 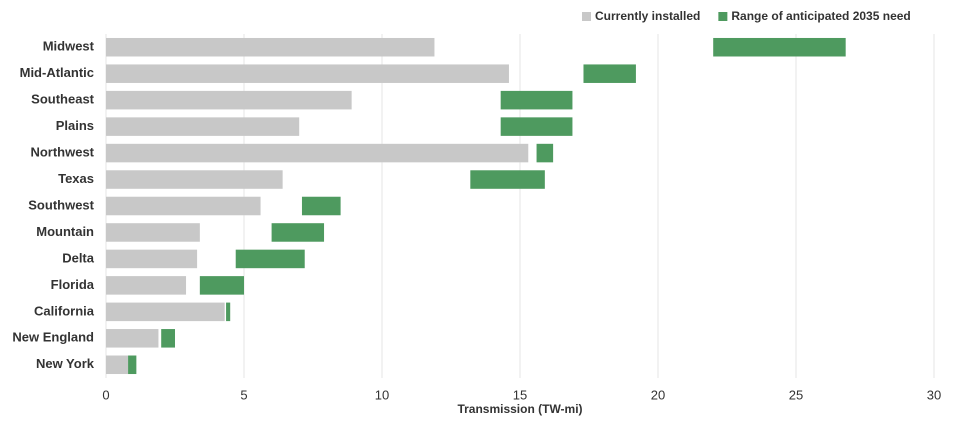 I want to click on x-tick-label: 10, so click(x=382, y=394).